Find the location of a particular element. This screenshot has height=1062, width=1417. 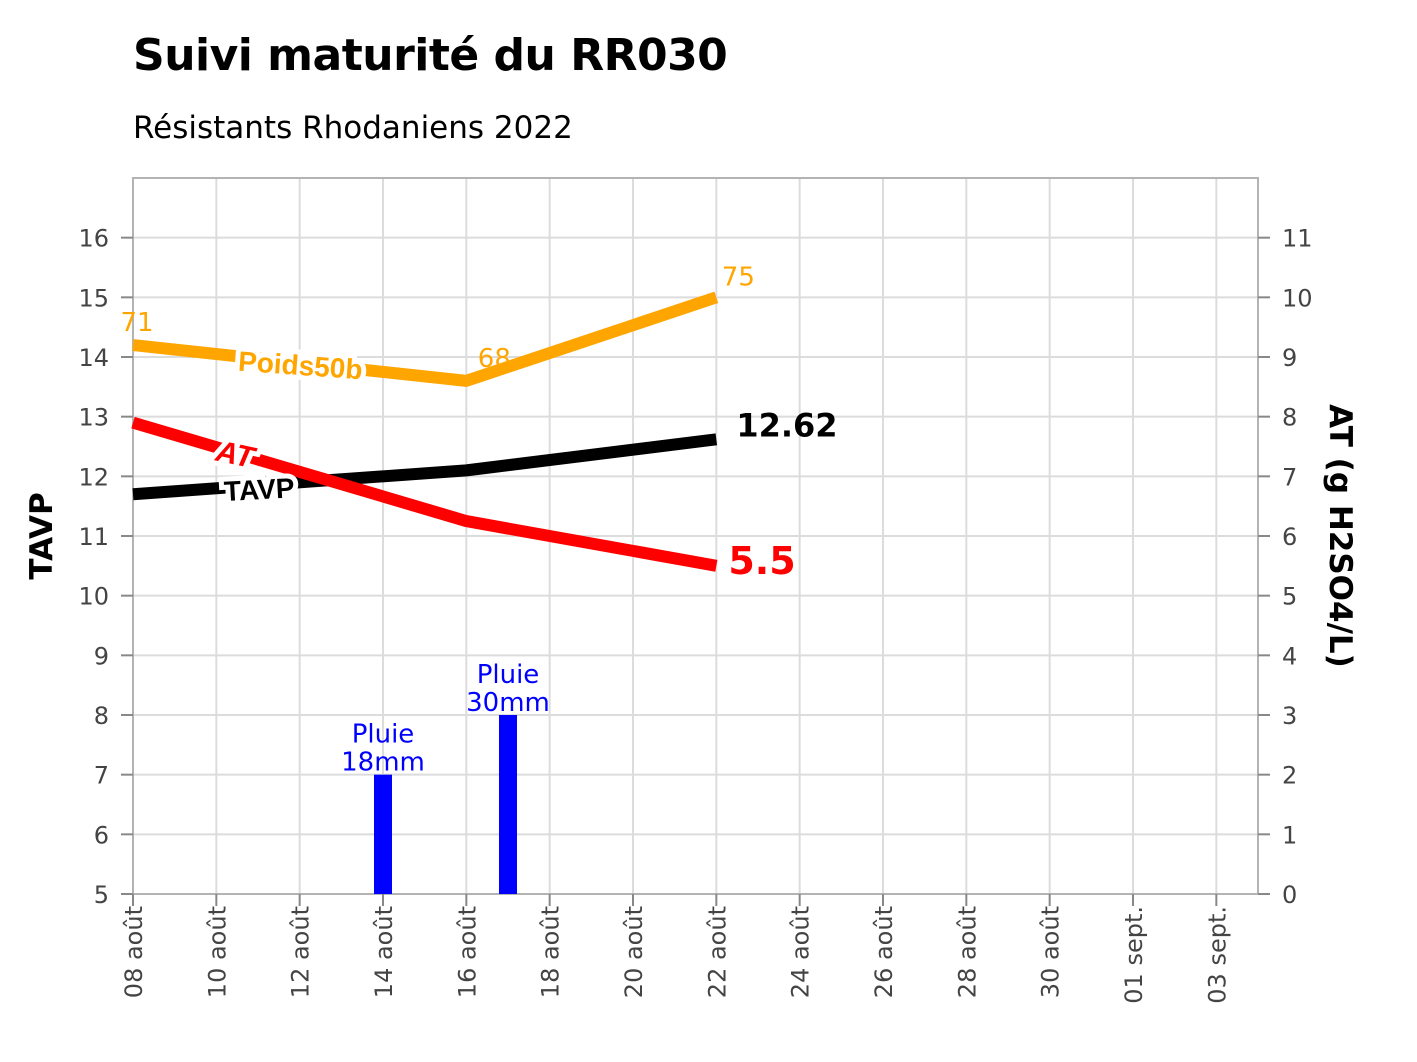

x-tick-label: 20 août is located at coordinates (634, 952).